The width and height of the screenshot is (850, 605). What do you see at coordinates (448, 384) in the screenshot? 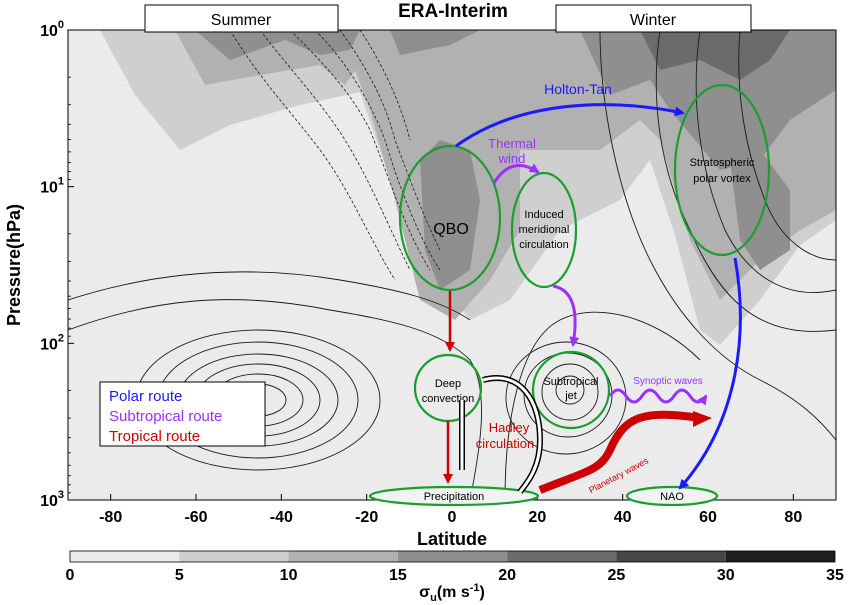
I see `deep-label-1: Deep` at bounding box center [448, 384].